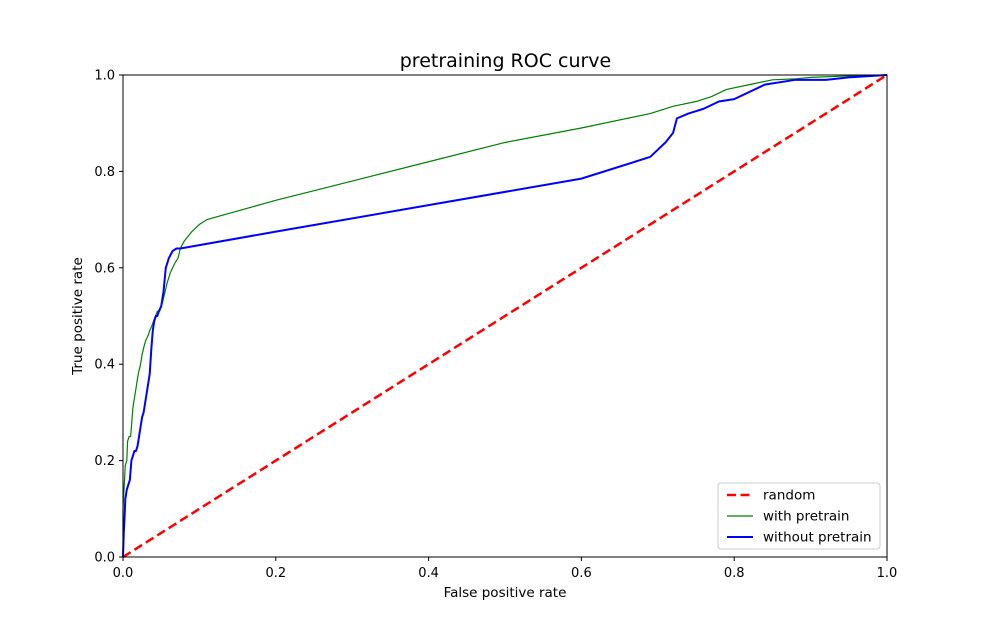 This screenshot has width=986, height=626. Describe the element at coordinates (275, 573) in the screenshot. I see `x-tick-label: 0.2` at that location.